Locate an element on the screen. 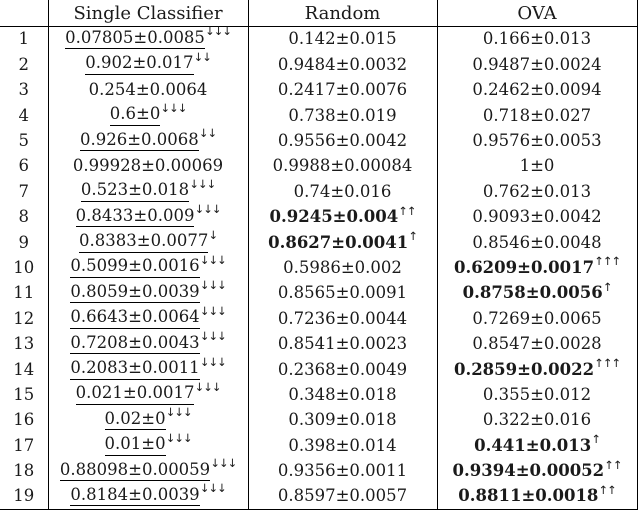 This screenshot has height=515, width=640. cell-value: 0.2462±0.0094 is located at coordinates (537, 90).